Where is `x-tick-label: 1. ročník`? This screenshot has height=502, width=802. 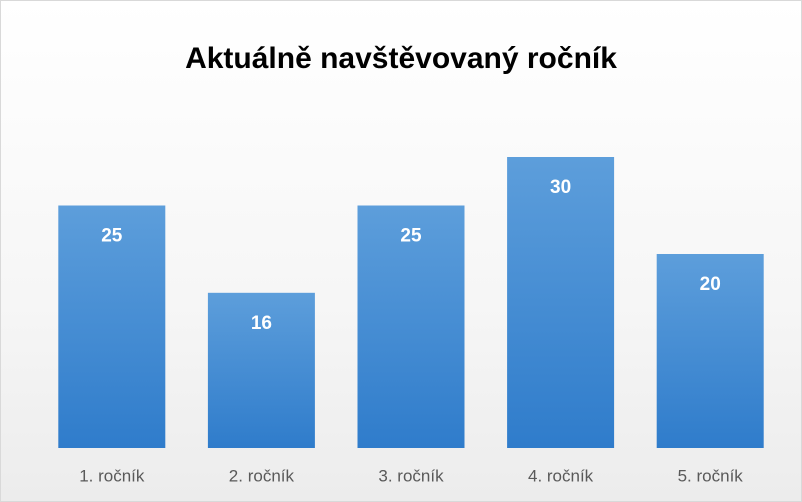
x-tick-label: 1. ročník is located at coordinates (112, 475).